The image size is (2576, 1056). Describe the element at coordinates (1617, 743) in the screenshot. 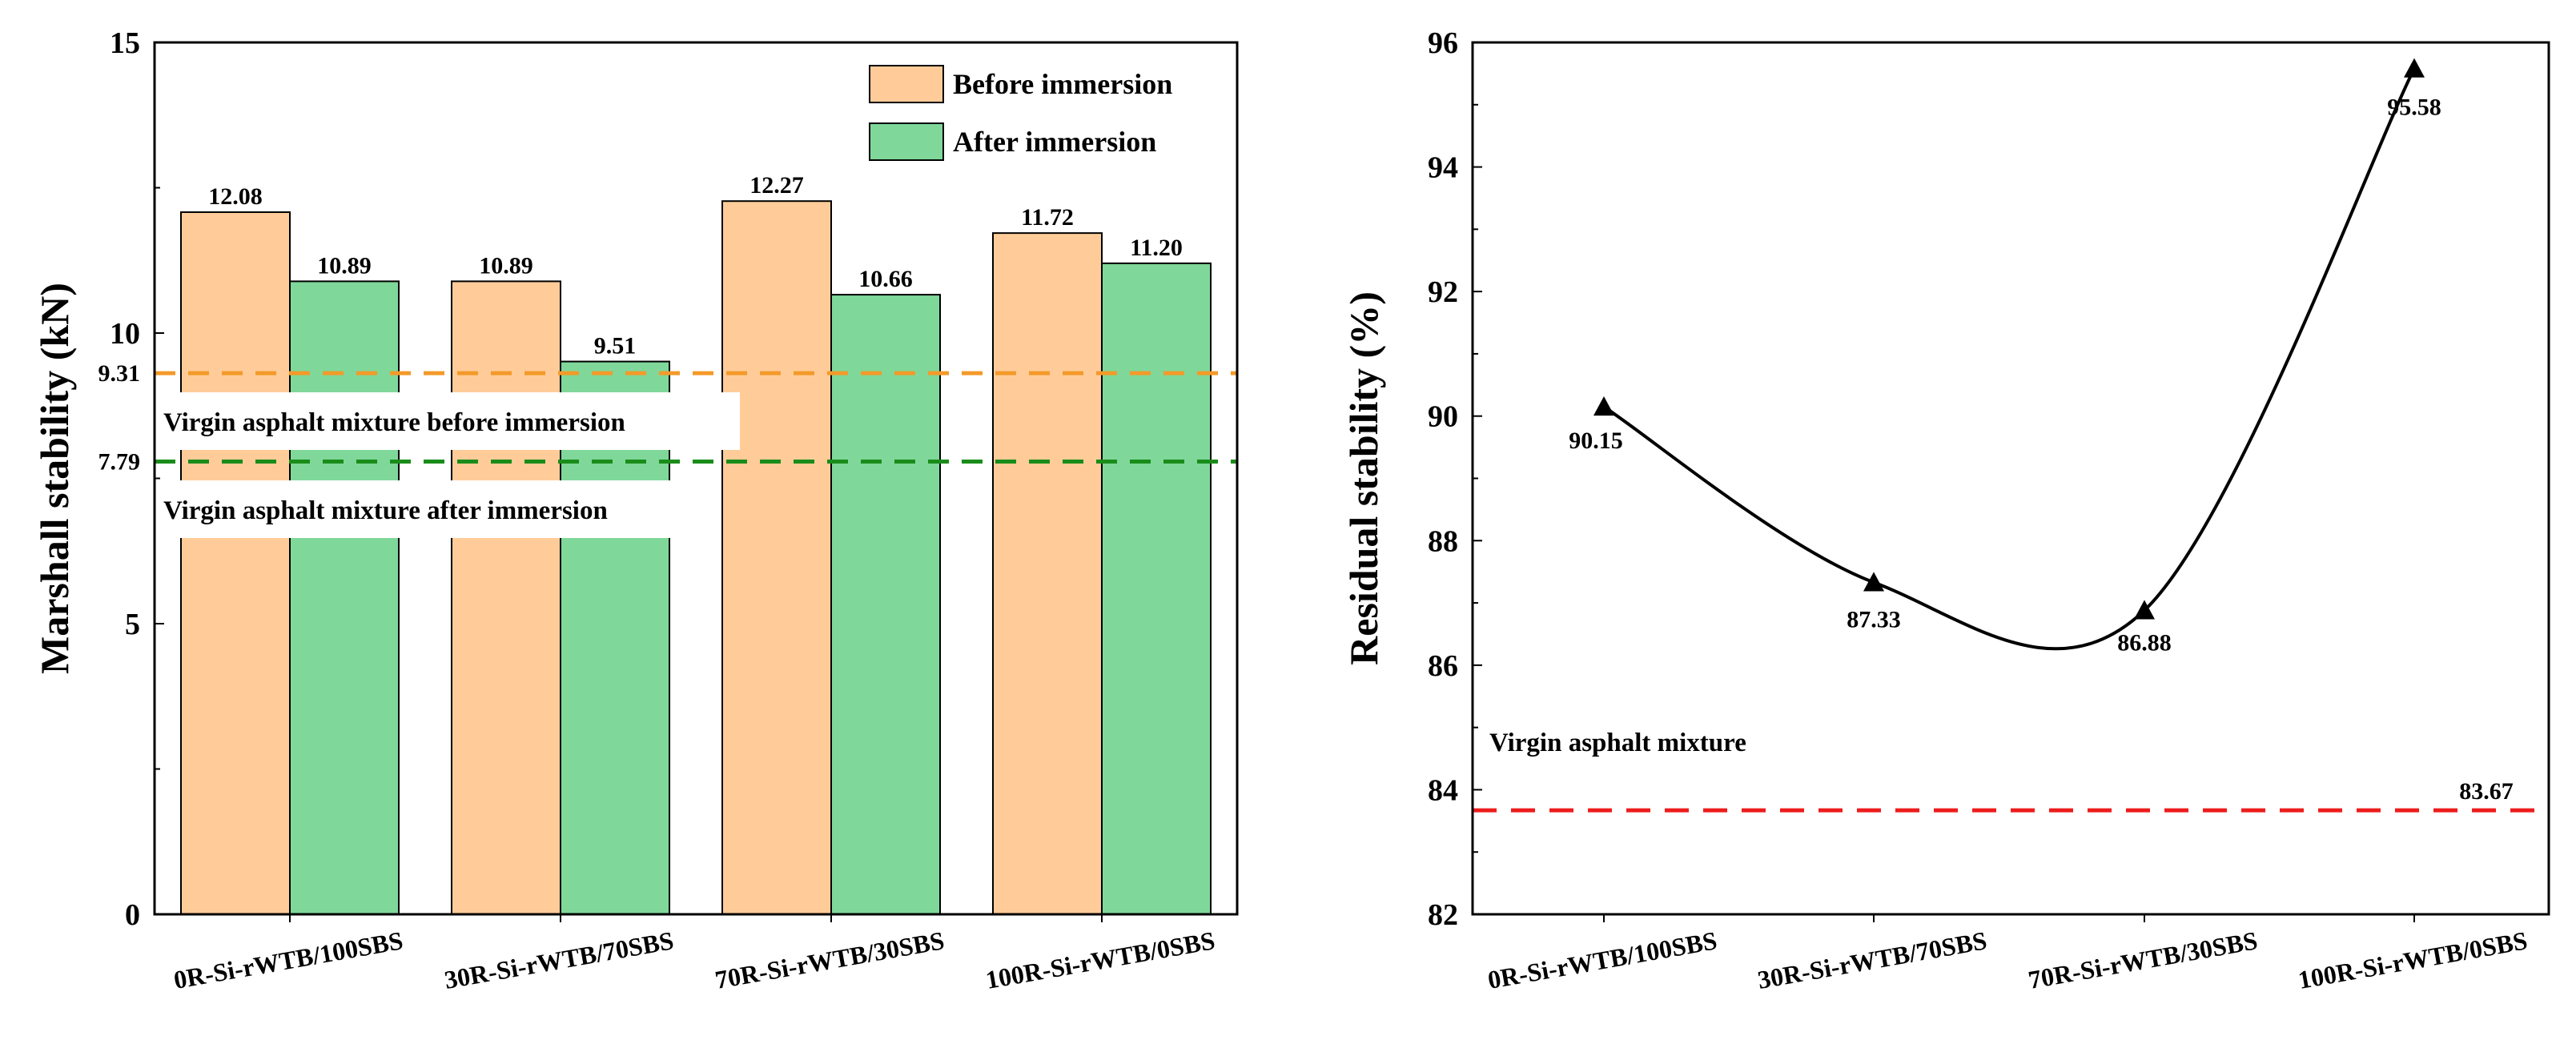

I see `reference-line-label: Virgin asphalt mixture` at that location.